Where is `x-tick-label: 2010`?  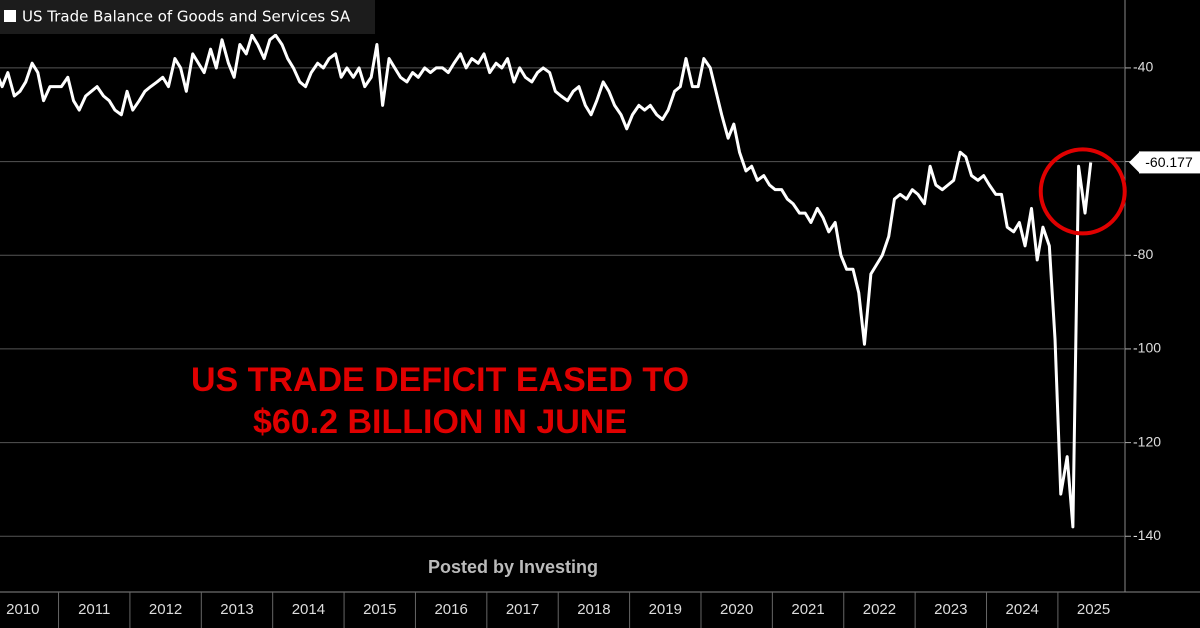
x-tick-label: 2010 is located at coordinates (22, 609).